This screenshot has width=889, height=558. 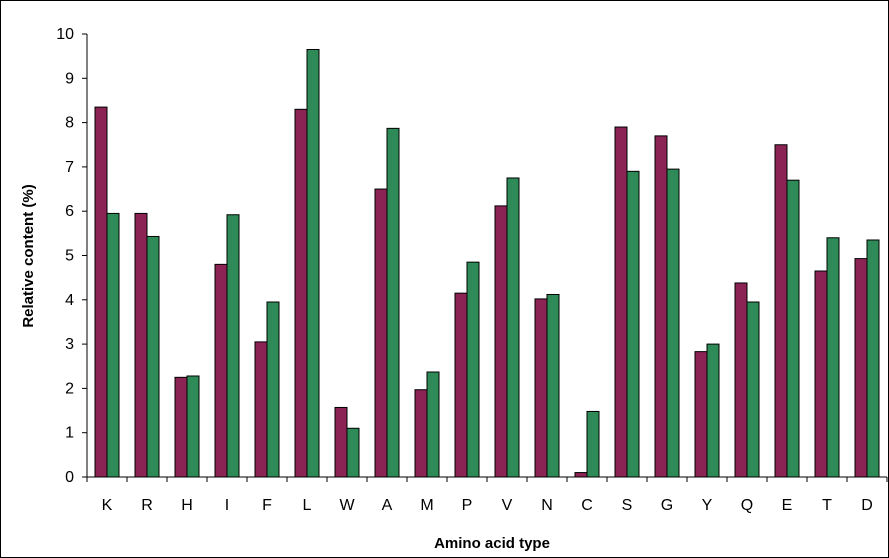 I want to click on x-tick-label: G, so click(x=667, y=505).